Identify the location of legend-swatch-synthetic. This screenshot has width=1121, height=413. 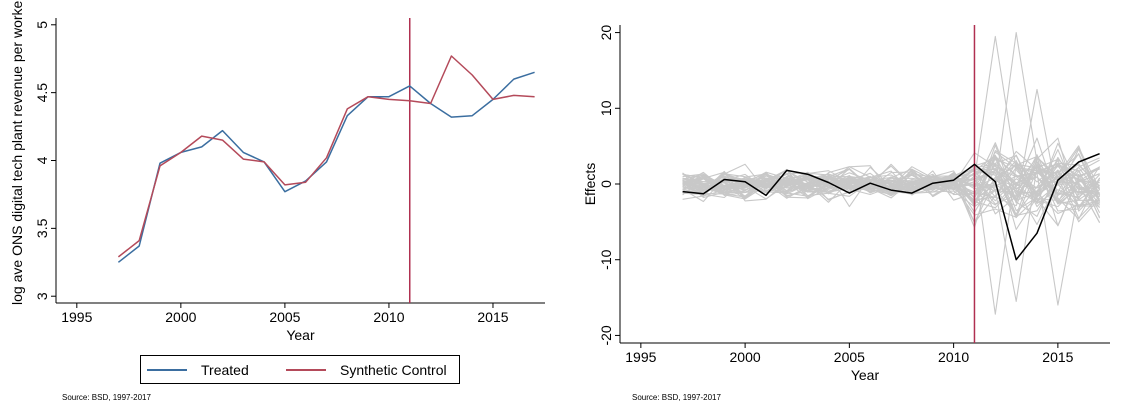
(306, 369).